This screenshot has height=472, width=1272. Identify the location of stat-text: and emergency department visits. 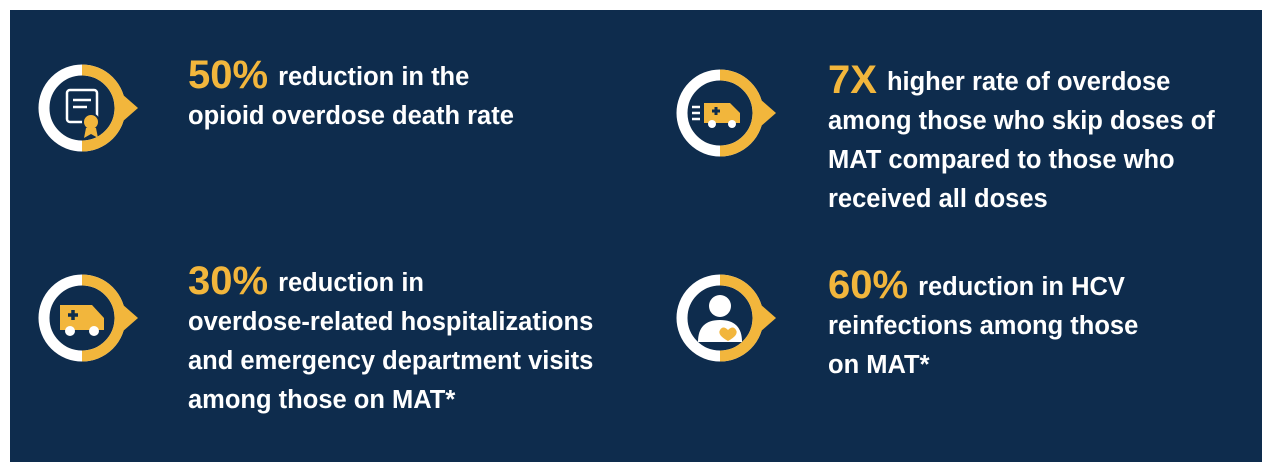
(390, 361).